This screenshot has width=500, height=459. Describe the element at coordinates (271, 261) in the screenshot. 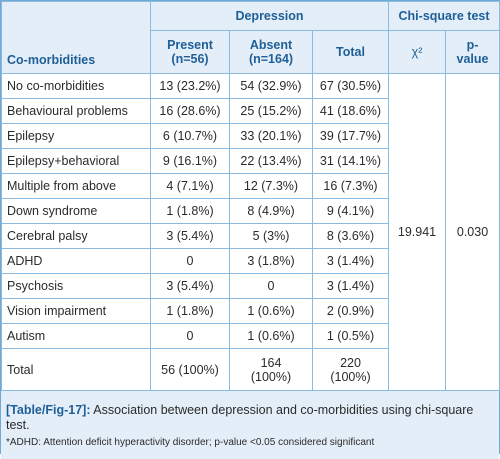

I see `cell-absent: 3 (1.8%)` at that location.